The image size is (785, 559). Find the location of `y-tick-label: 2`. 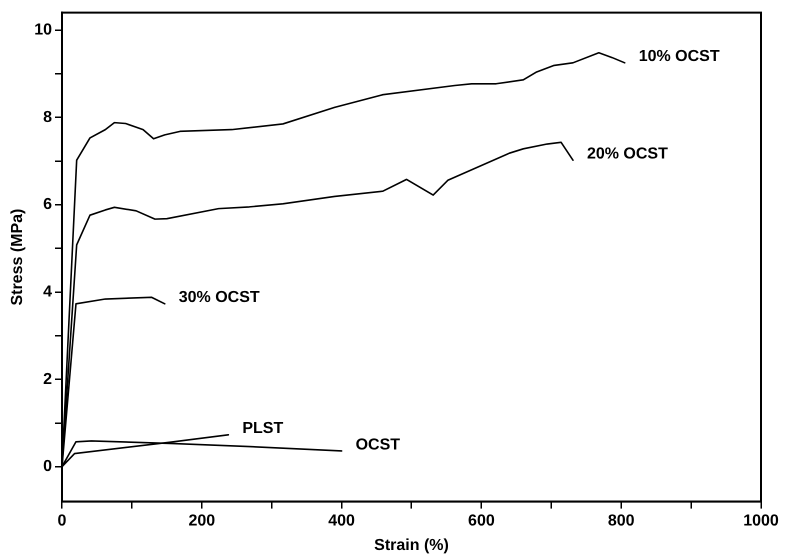

y-tick-label: 2 is located at coordinates (47, 379).